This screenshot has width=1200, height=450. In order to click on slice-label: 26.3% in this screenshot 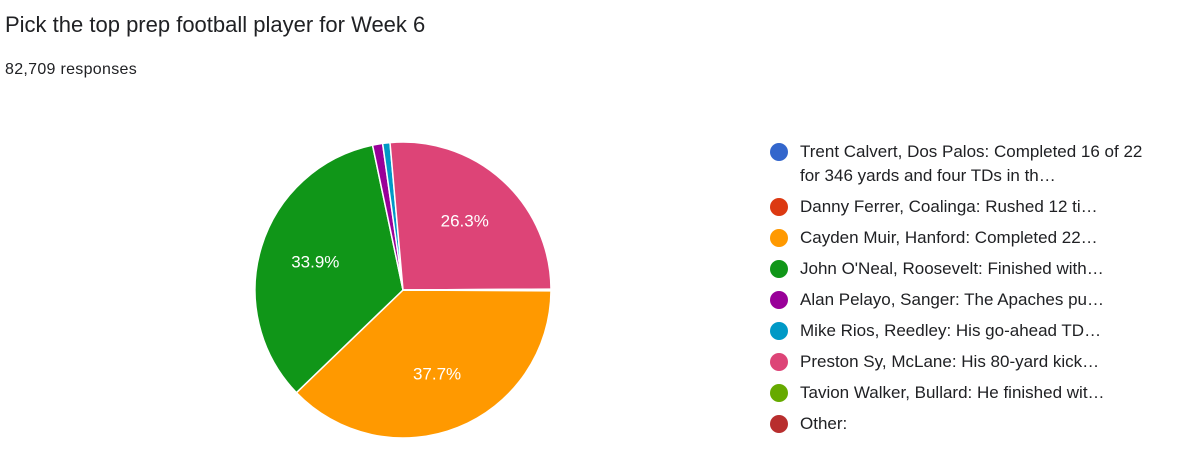, I will do `click(465, 221)`.